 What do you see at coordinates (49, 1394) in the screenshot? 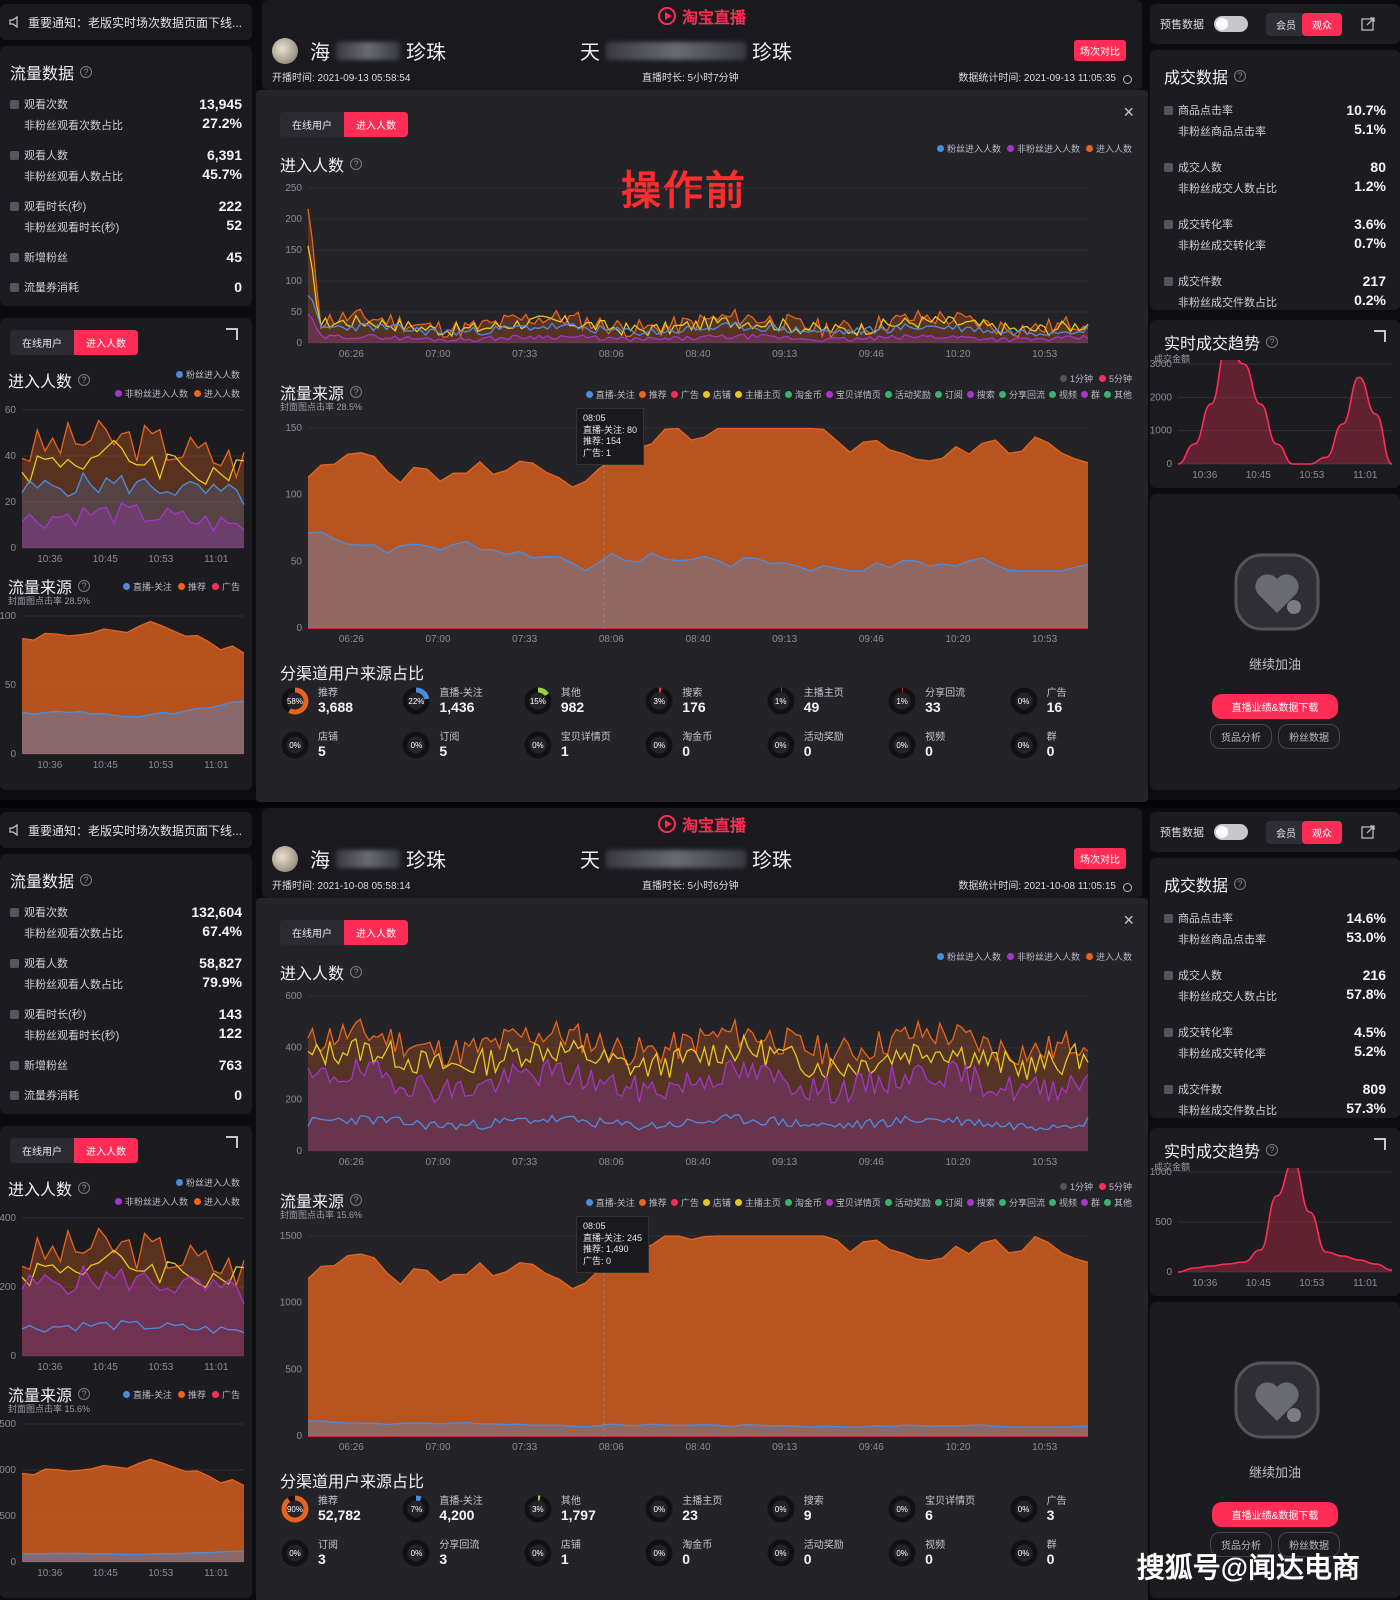
I see `mini-source-title: 流量来源?` at bounding box center [49, 1394].